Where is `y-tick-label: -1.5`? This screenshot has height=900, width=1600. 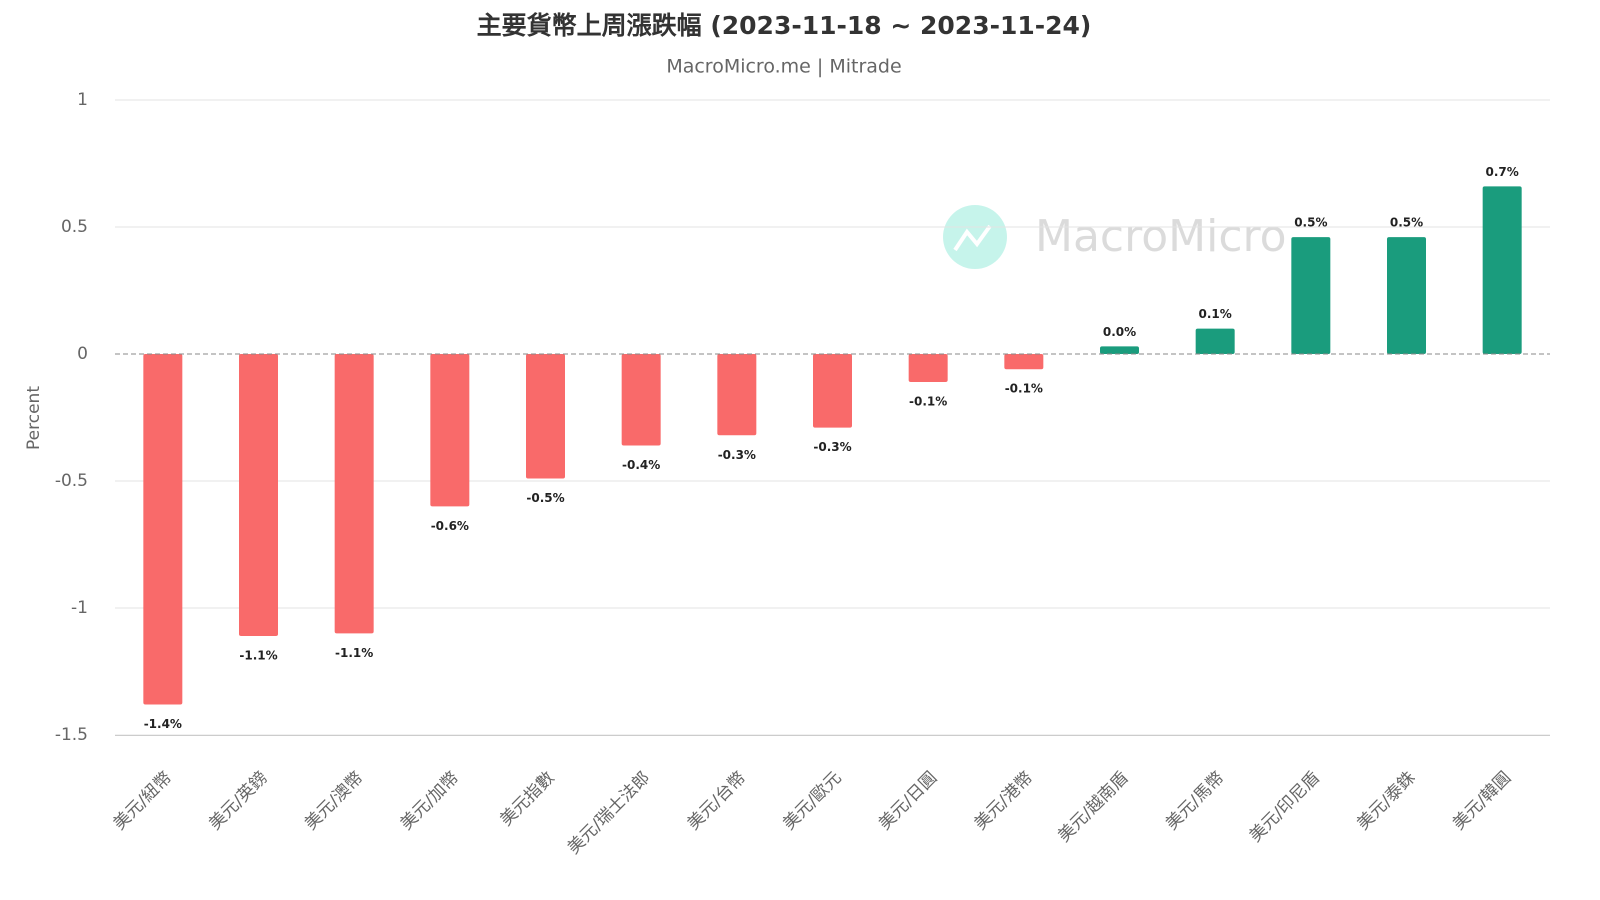 y-tick-label: -1.5 is located at coordinates (71, 735).